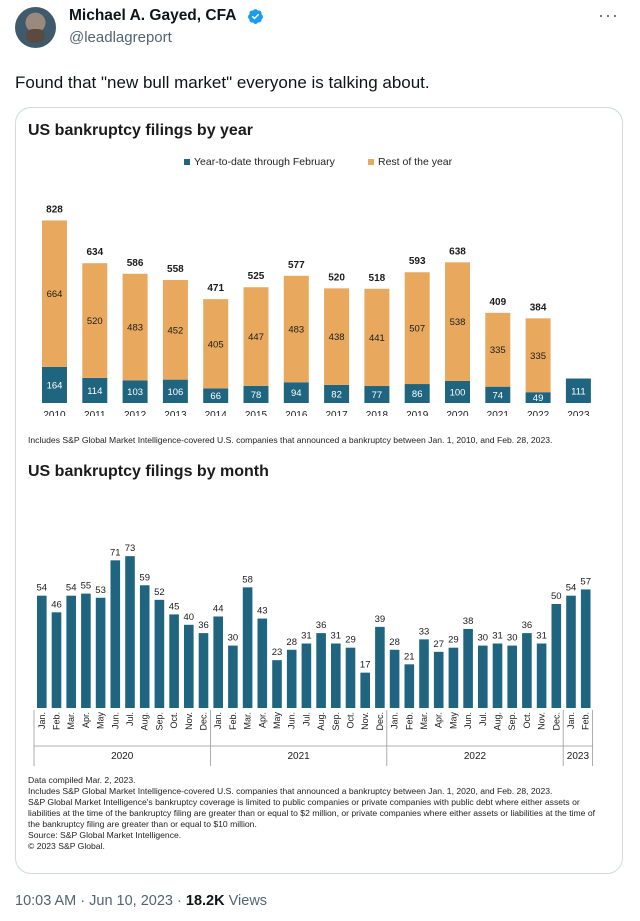 The image size is (640, 921). Describe the element at coordinates (351, 720) in the screenshot. I see `month-tick-label: Oct.` at that location.